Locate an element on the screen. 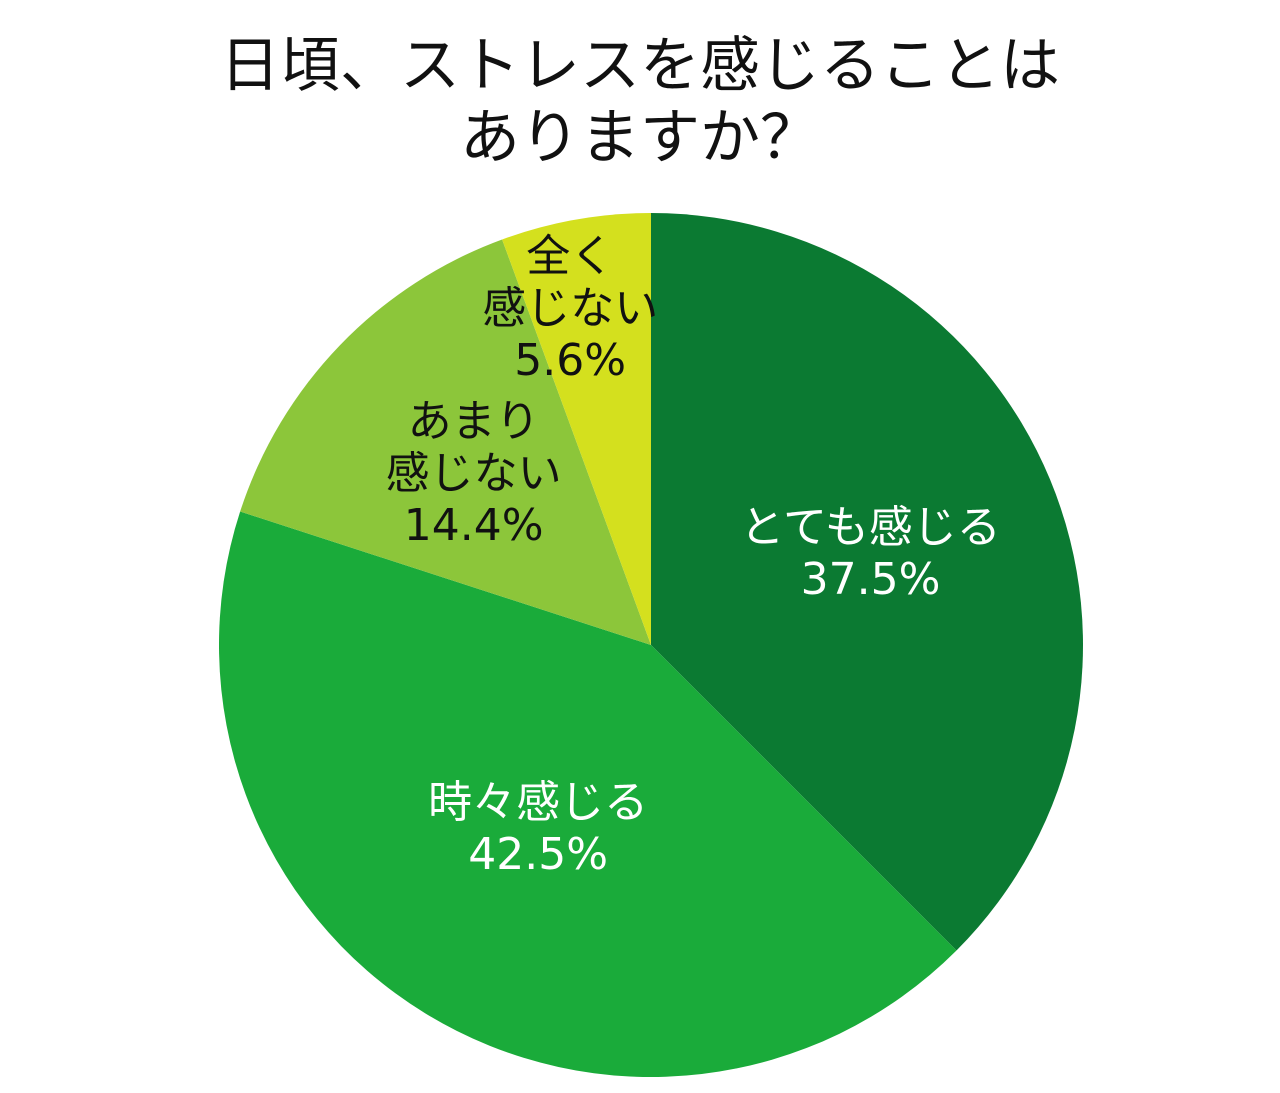 The image size is (1280, 1093). data-label: とても感じる 37.5% is located at coordinates (870, 554).